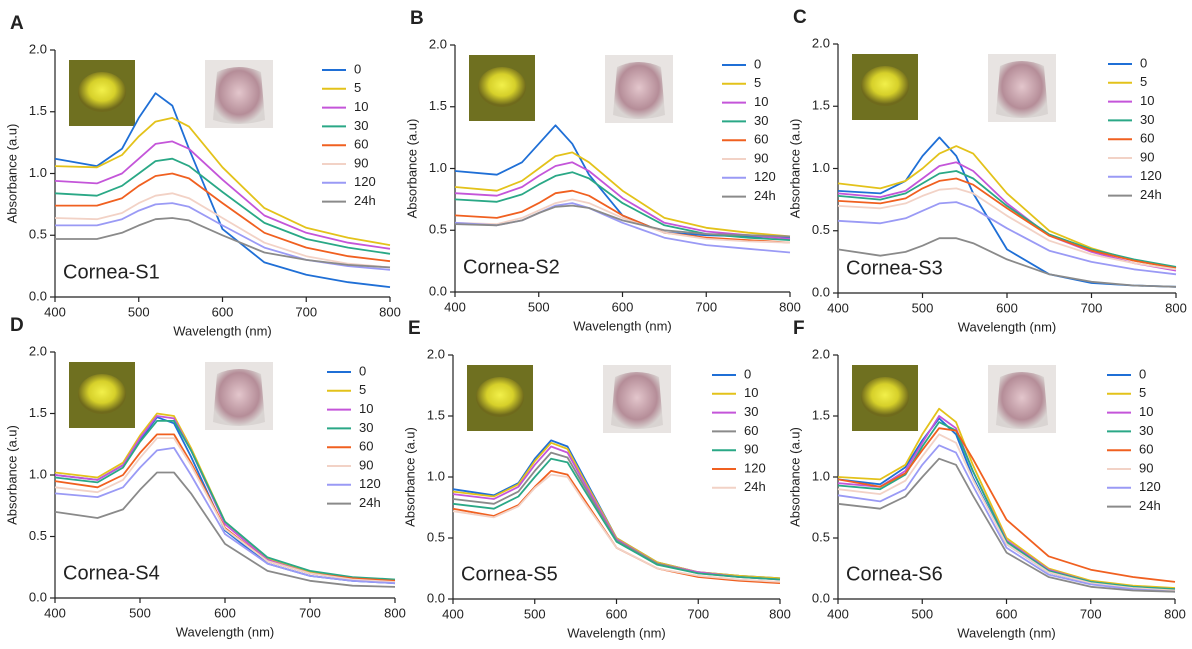  Describe the element at coordinates (799, 328) in the screenshot. I see `panel-label: F` at that location.